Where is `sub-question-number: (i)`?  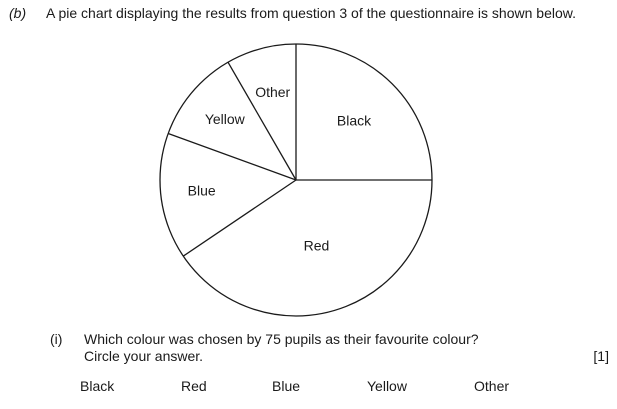
sub-question-number: (i) is located at coordinates (56, 339).